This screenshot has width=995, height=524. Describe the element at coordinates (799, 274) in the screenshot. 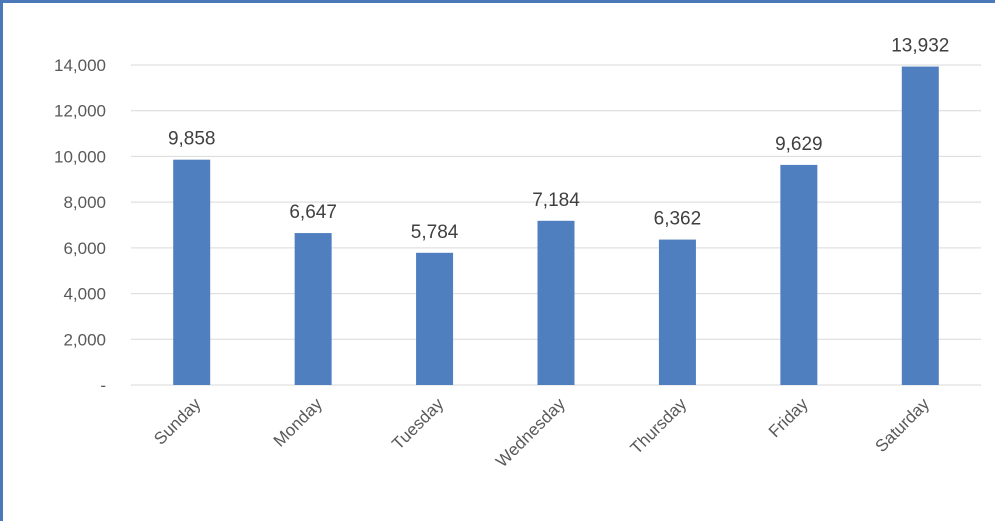

I see `bar-friday` at that location.